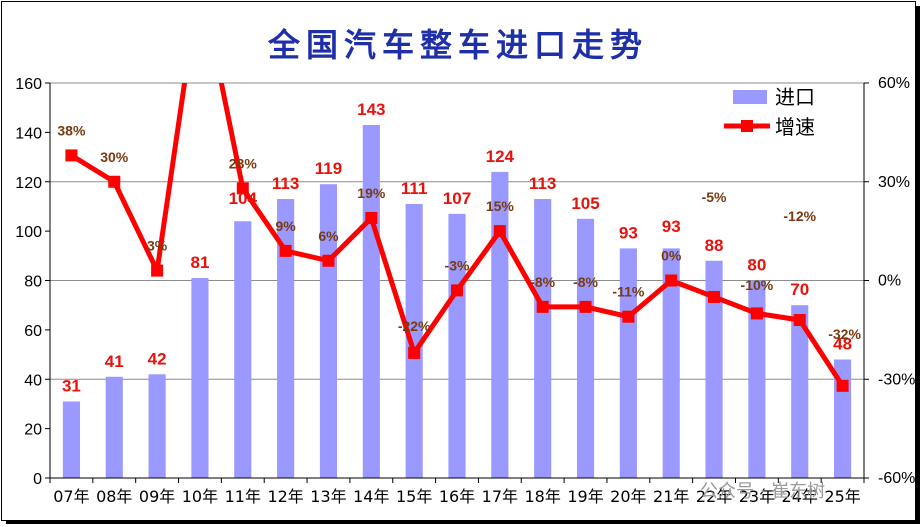 This screenshot has width=921, height=527. What do you see at coordinates (628, 292) in the screenshot?
I see `growth-value-label: -11%` at bounding box center [628, 292].